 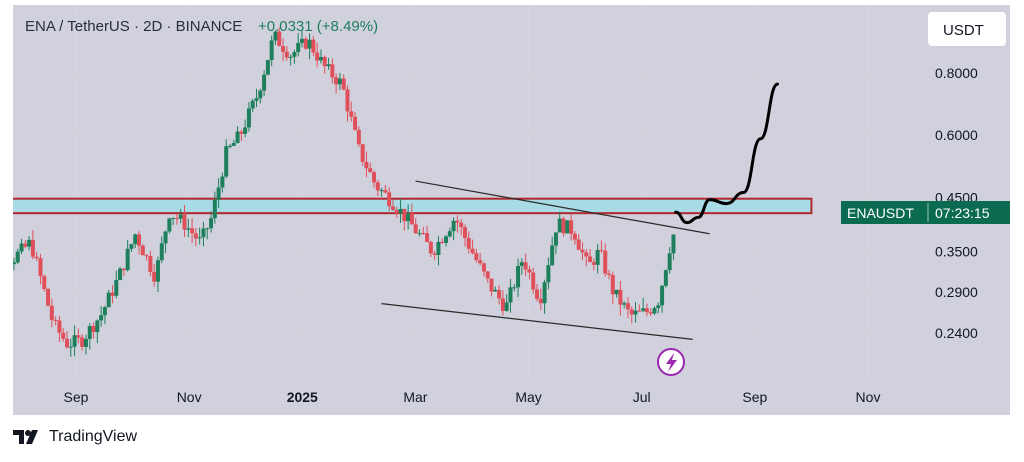 I want to click on y-tick-label: 0.3500, so click(x=956, y=252).